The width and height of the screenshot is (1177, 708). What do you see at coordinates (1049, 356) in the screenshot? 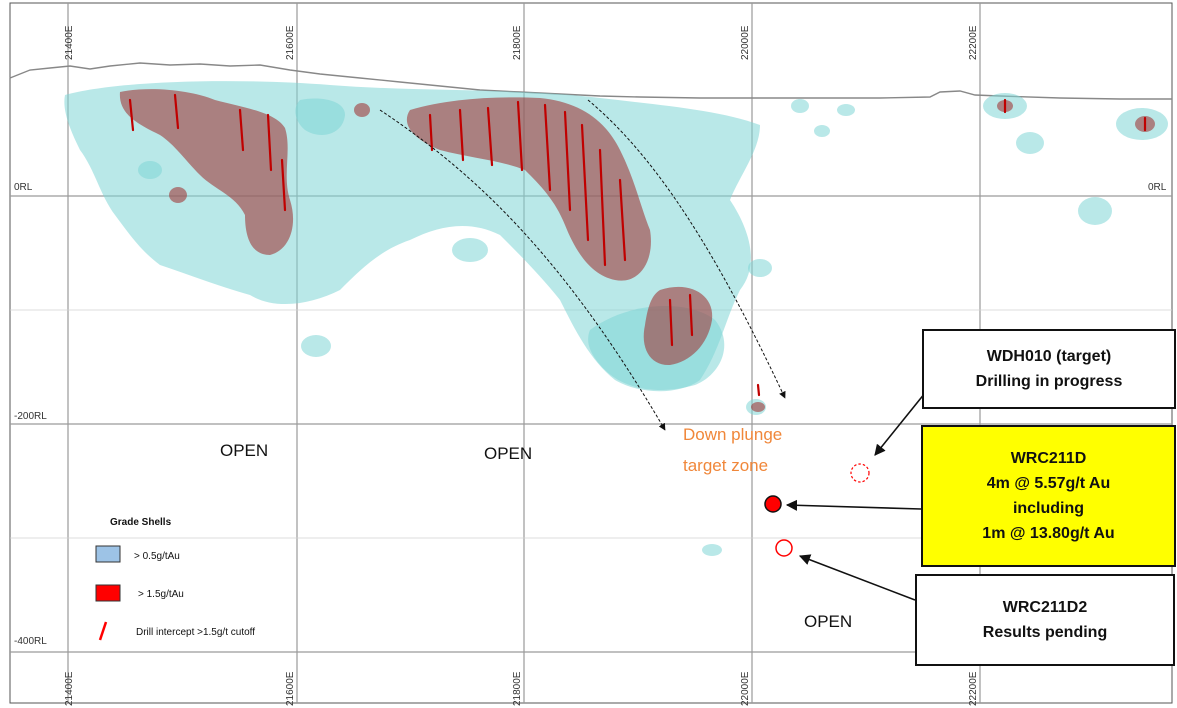
I see `callout-wdh010-line1: WDH010 (target)` at bounding box center [1049, 356].